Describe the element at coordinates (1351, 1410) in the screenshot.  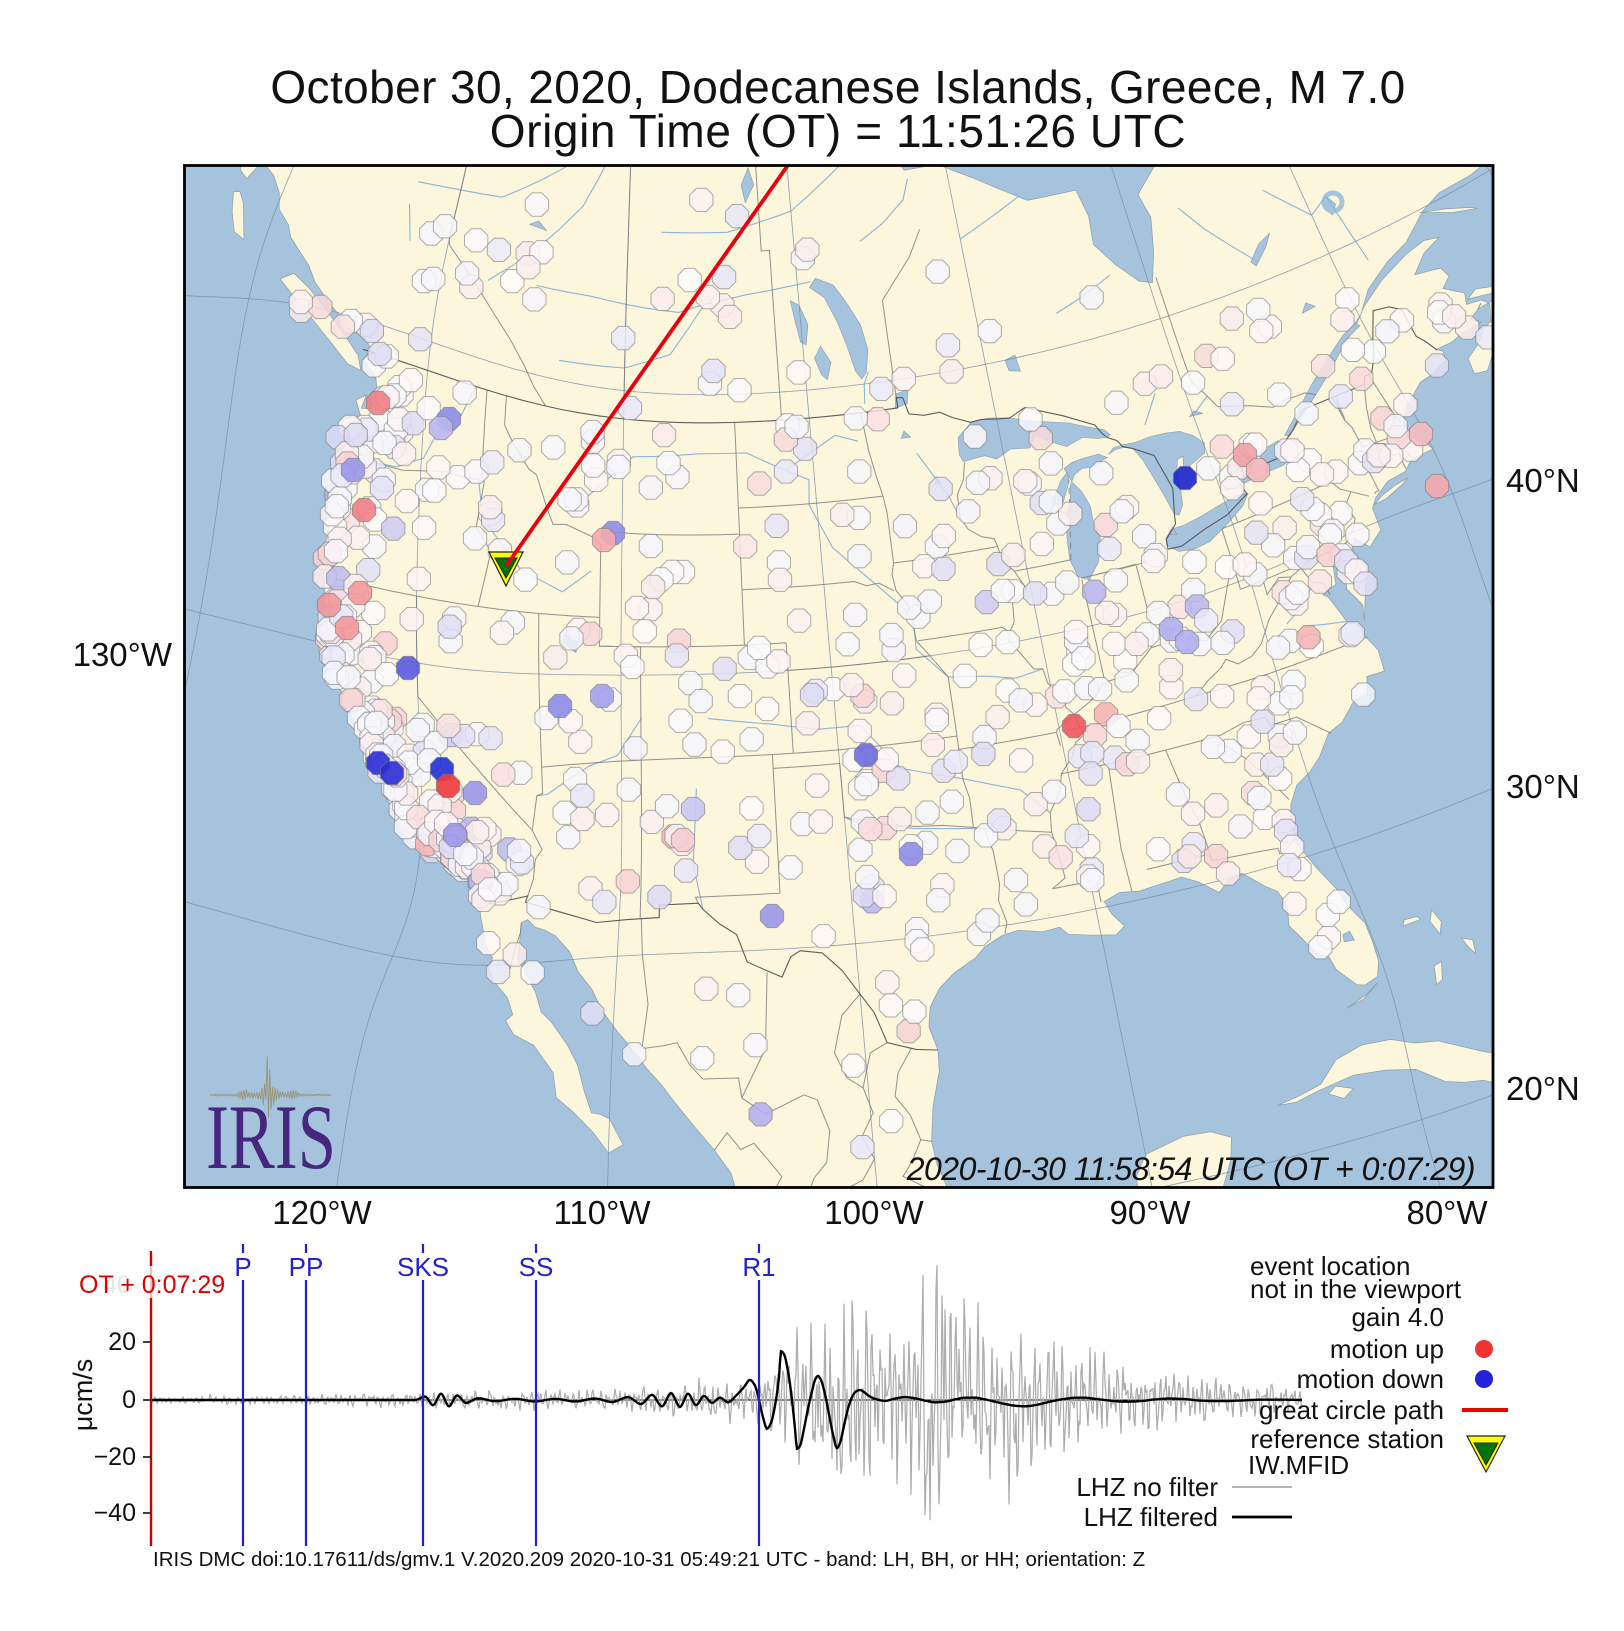
I see `svg-text: great circle path` at that location.